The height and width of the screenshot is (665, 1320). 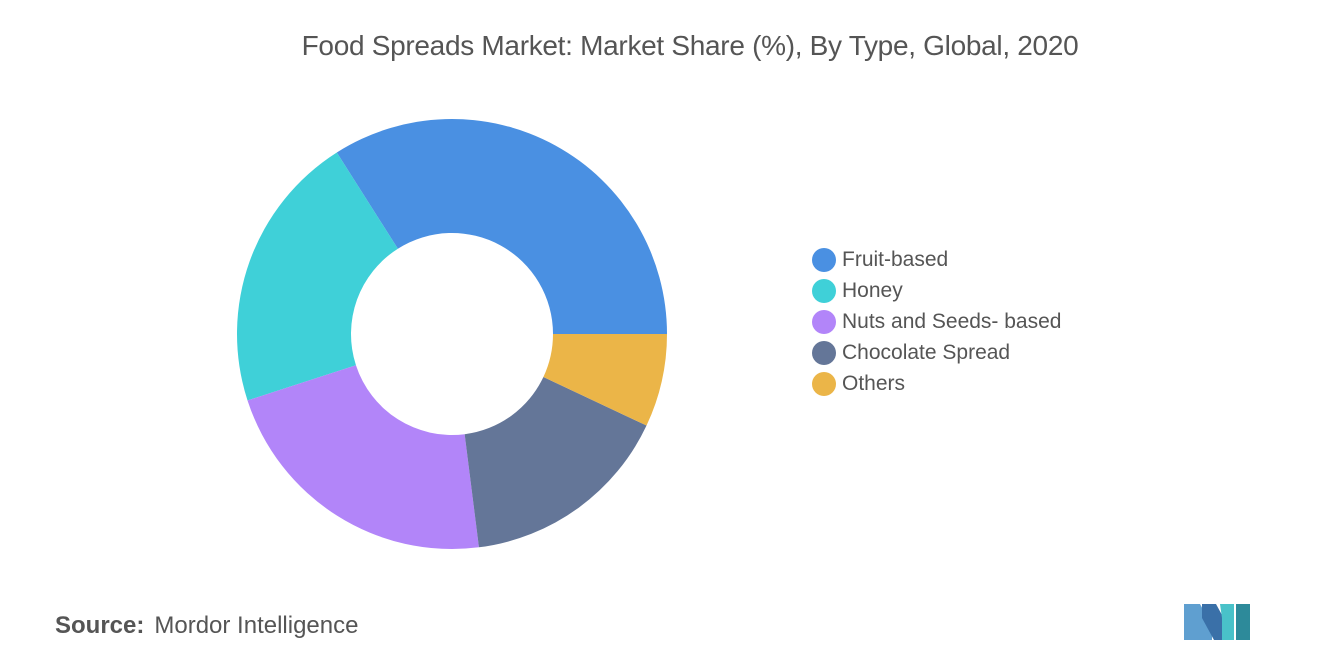 What do you see at coordinates (936, 383) in the screenshot?
I see `legend-item: Others` at bounding box center [936, 383].